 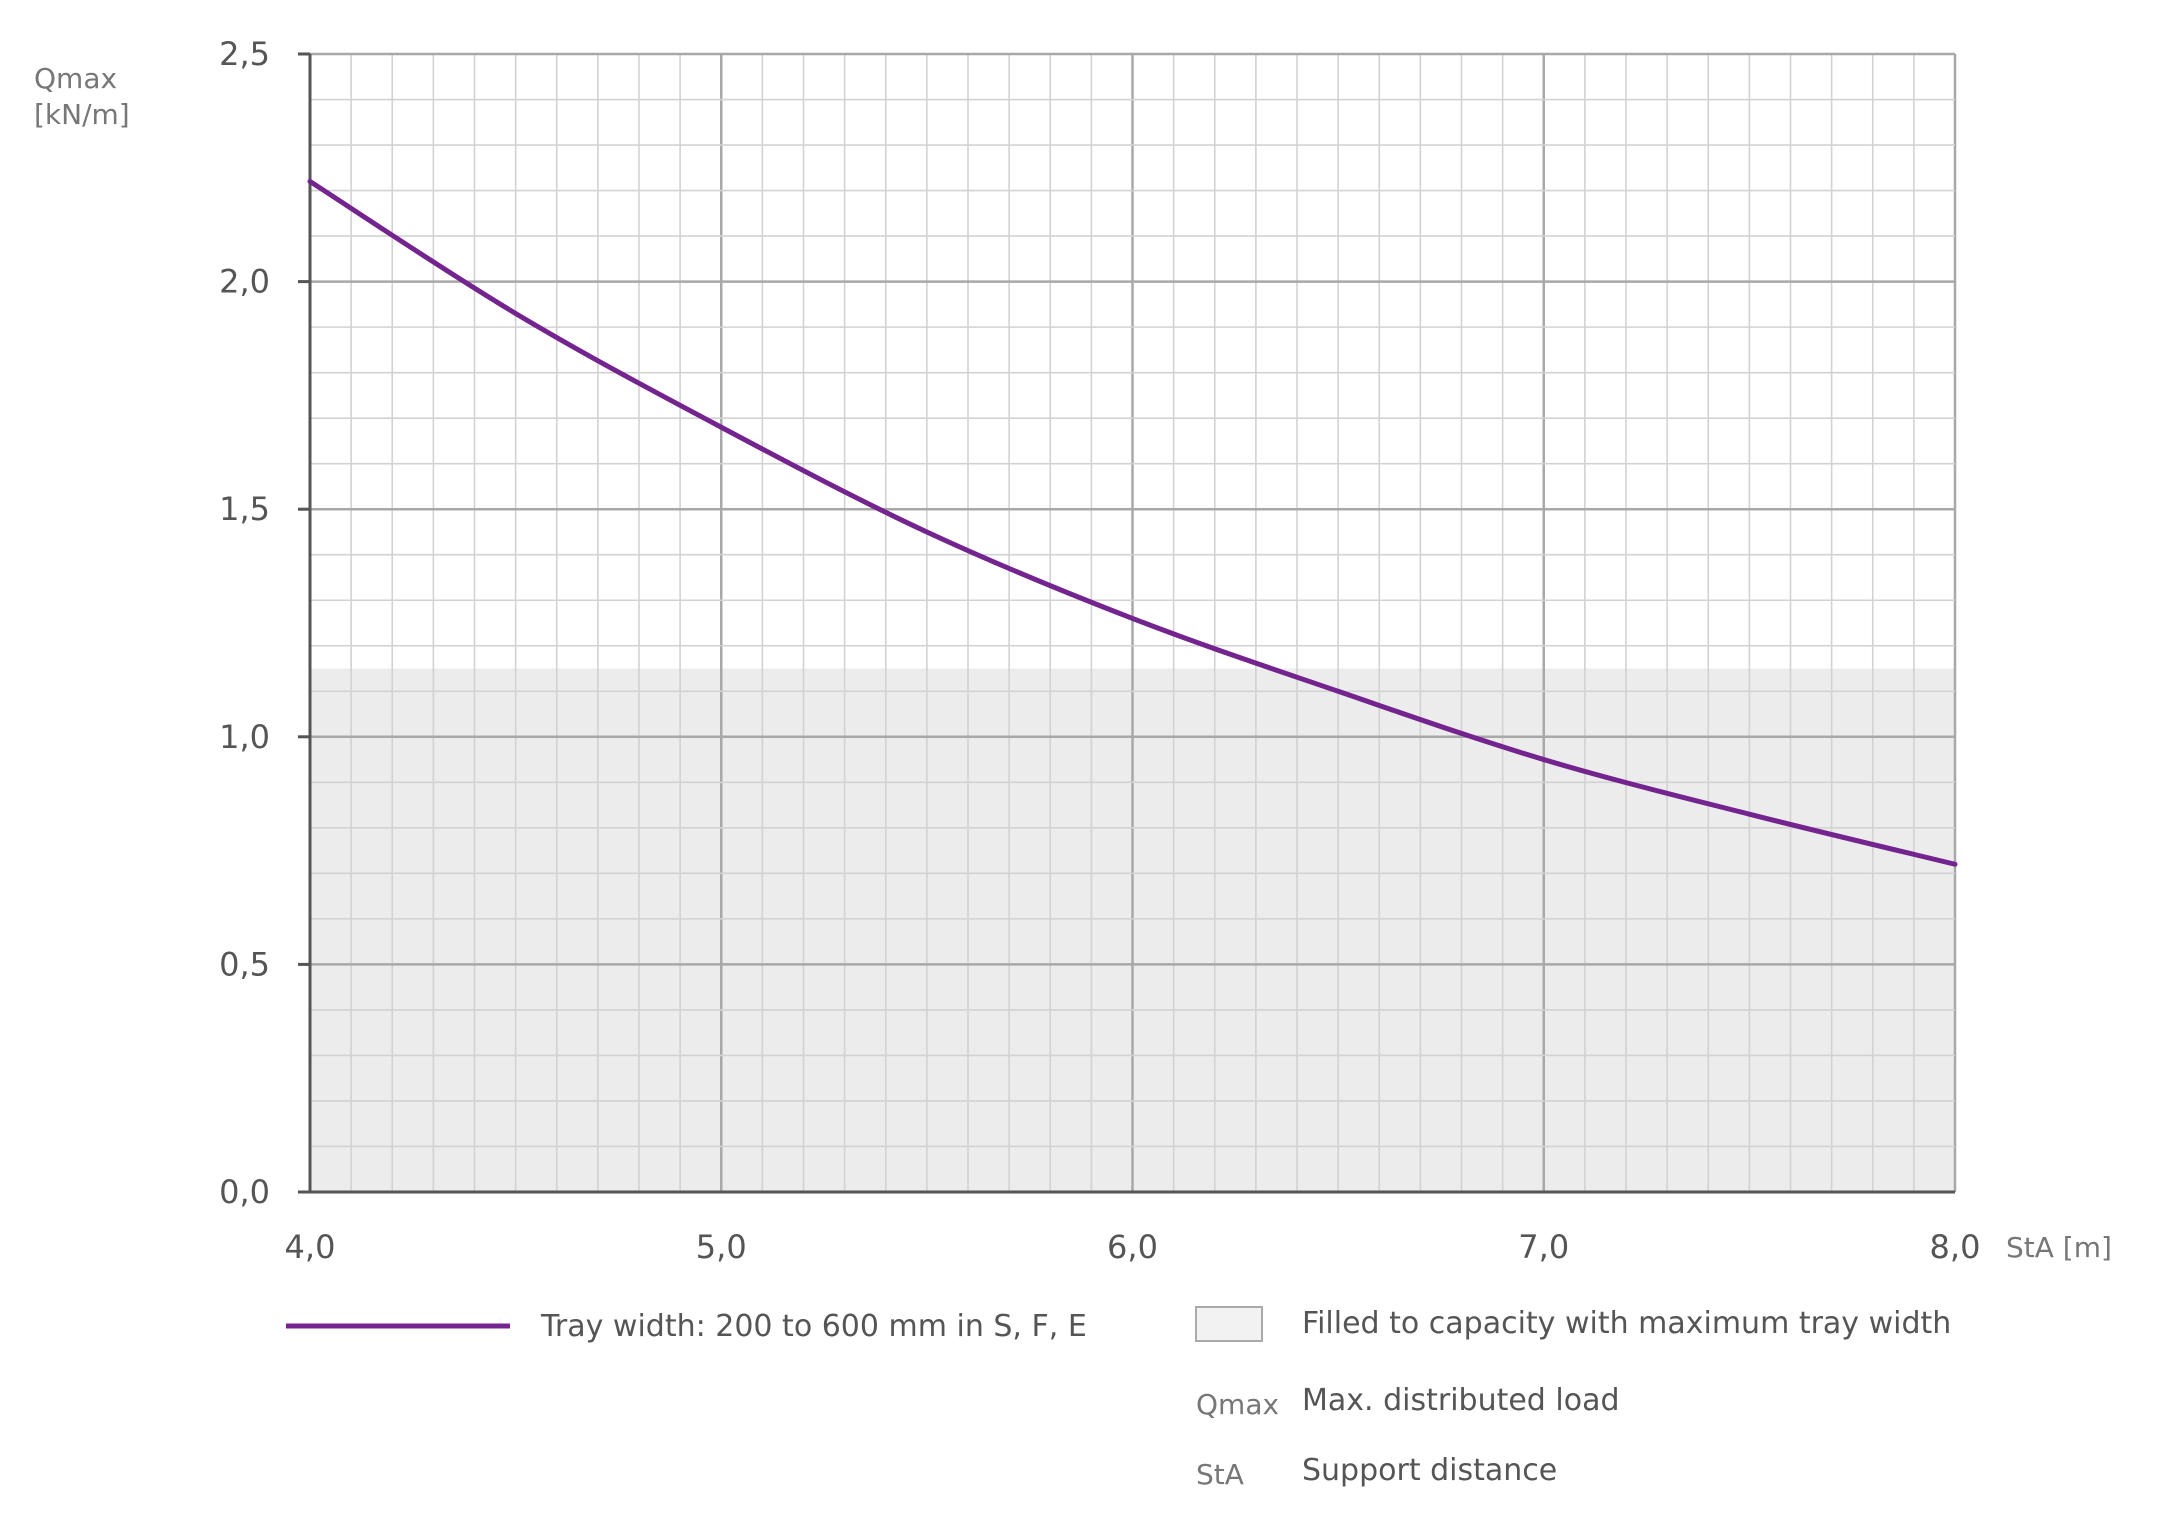 What do you see at coordinates (1429, 1470) in the screenshot?
I see `legend-abbr-sta-meaning: Support distance` at bounding box center [1429, 1470].